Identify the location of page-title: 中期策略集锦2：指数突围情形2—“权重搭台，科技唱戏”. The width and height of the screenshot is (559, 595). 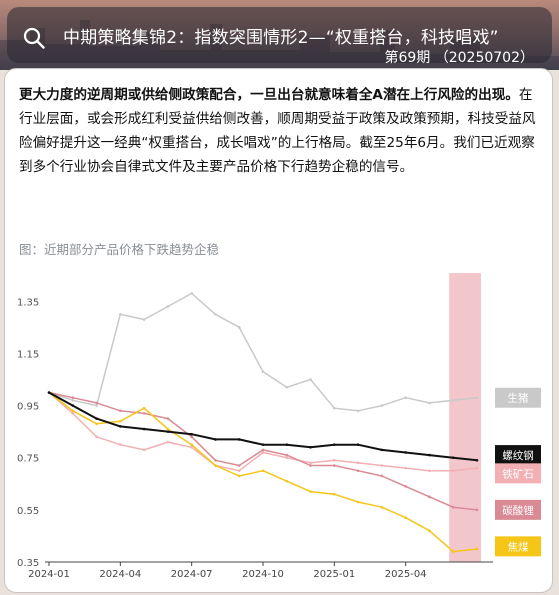
(281, 38).